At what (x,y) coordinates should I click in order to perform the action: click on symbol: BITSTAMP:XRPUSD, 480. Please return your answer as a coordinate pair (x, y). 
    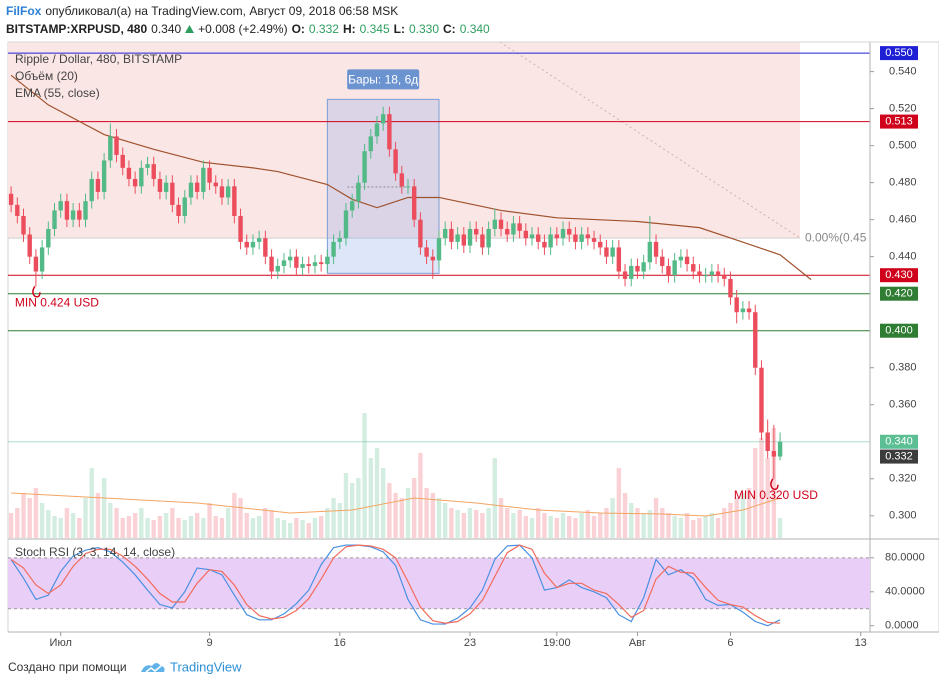
    Looking at the image, I should click on (77, 29).